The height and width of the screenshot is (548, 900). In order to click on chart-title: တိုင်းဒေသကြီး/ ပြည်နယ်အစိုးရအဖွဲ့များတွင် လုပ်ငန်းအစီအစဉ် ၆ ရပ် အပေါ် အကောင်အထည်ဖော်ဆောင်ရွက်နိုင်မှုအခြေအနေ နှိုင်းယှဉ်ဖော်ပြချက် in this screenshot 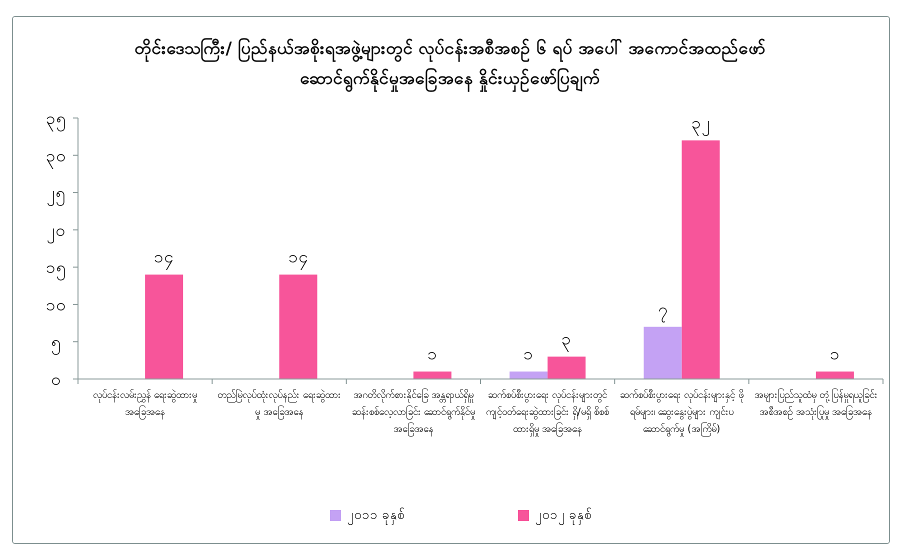, I will do `click(450, 65)`.